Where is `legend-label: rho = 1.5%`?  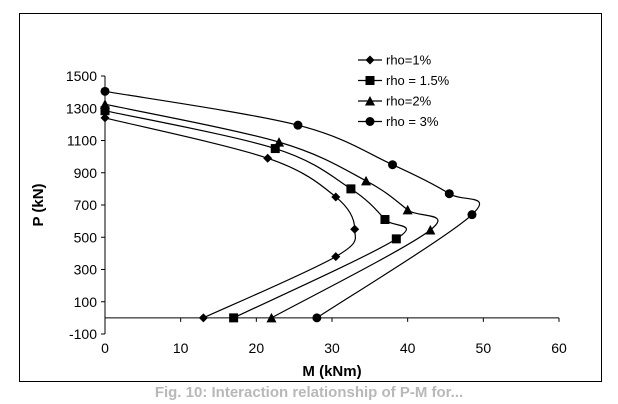 legend-label: rho = 1.5% is located at coordinates (418, 80).